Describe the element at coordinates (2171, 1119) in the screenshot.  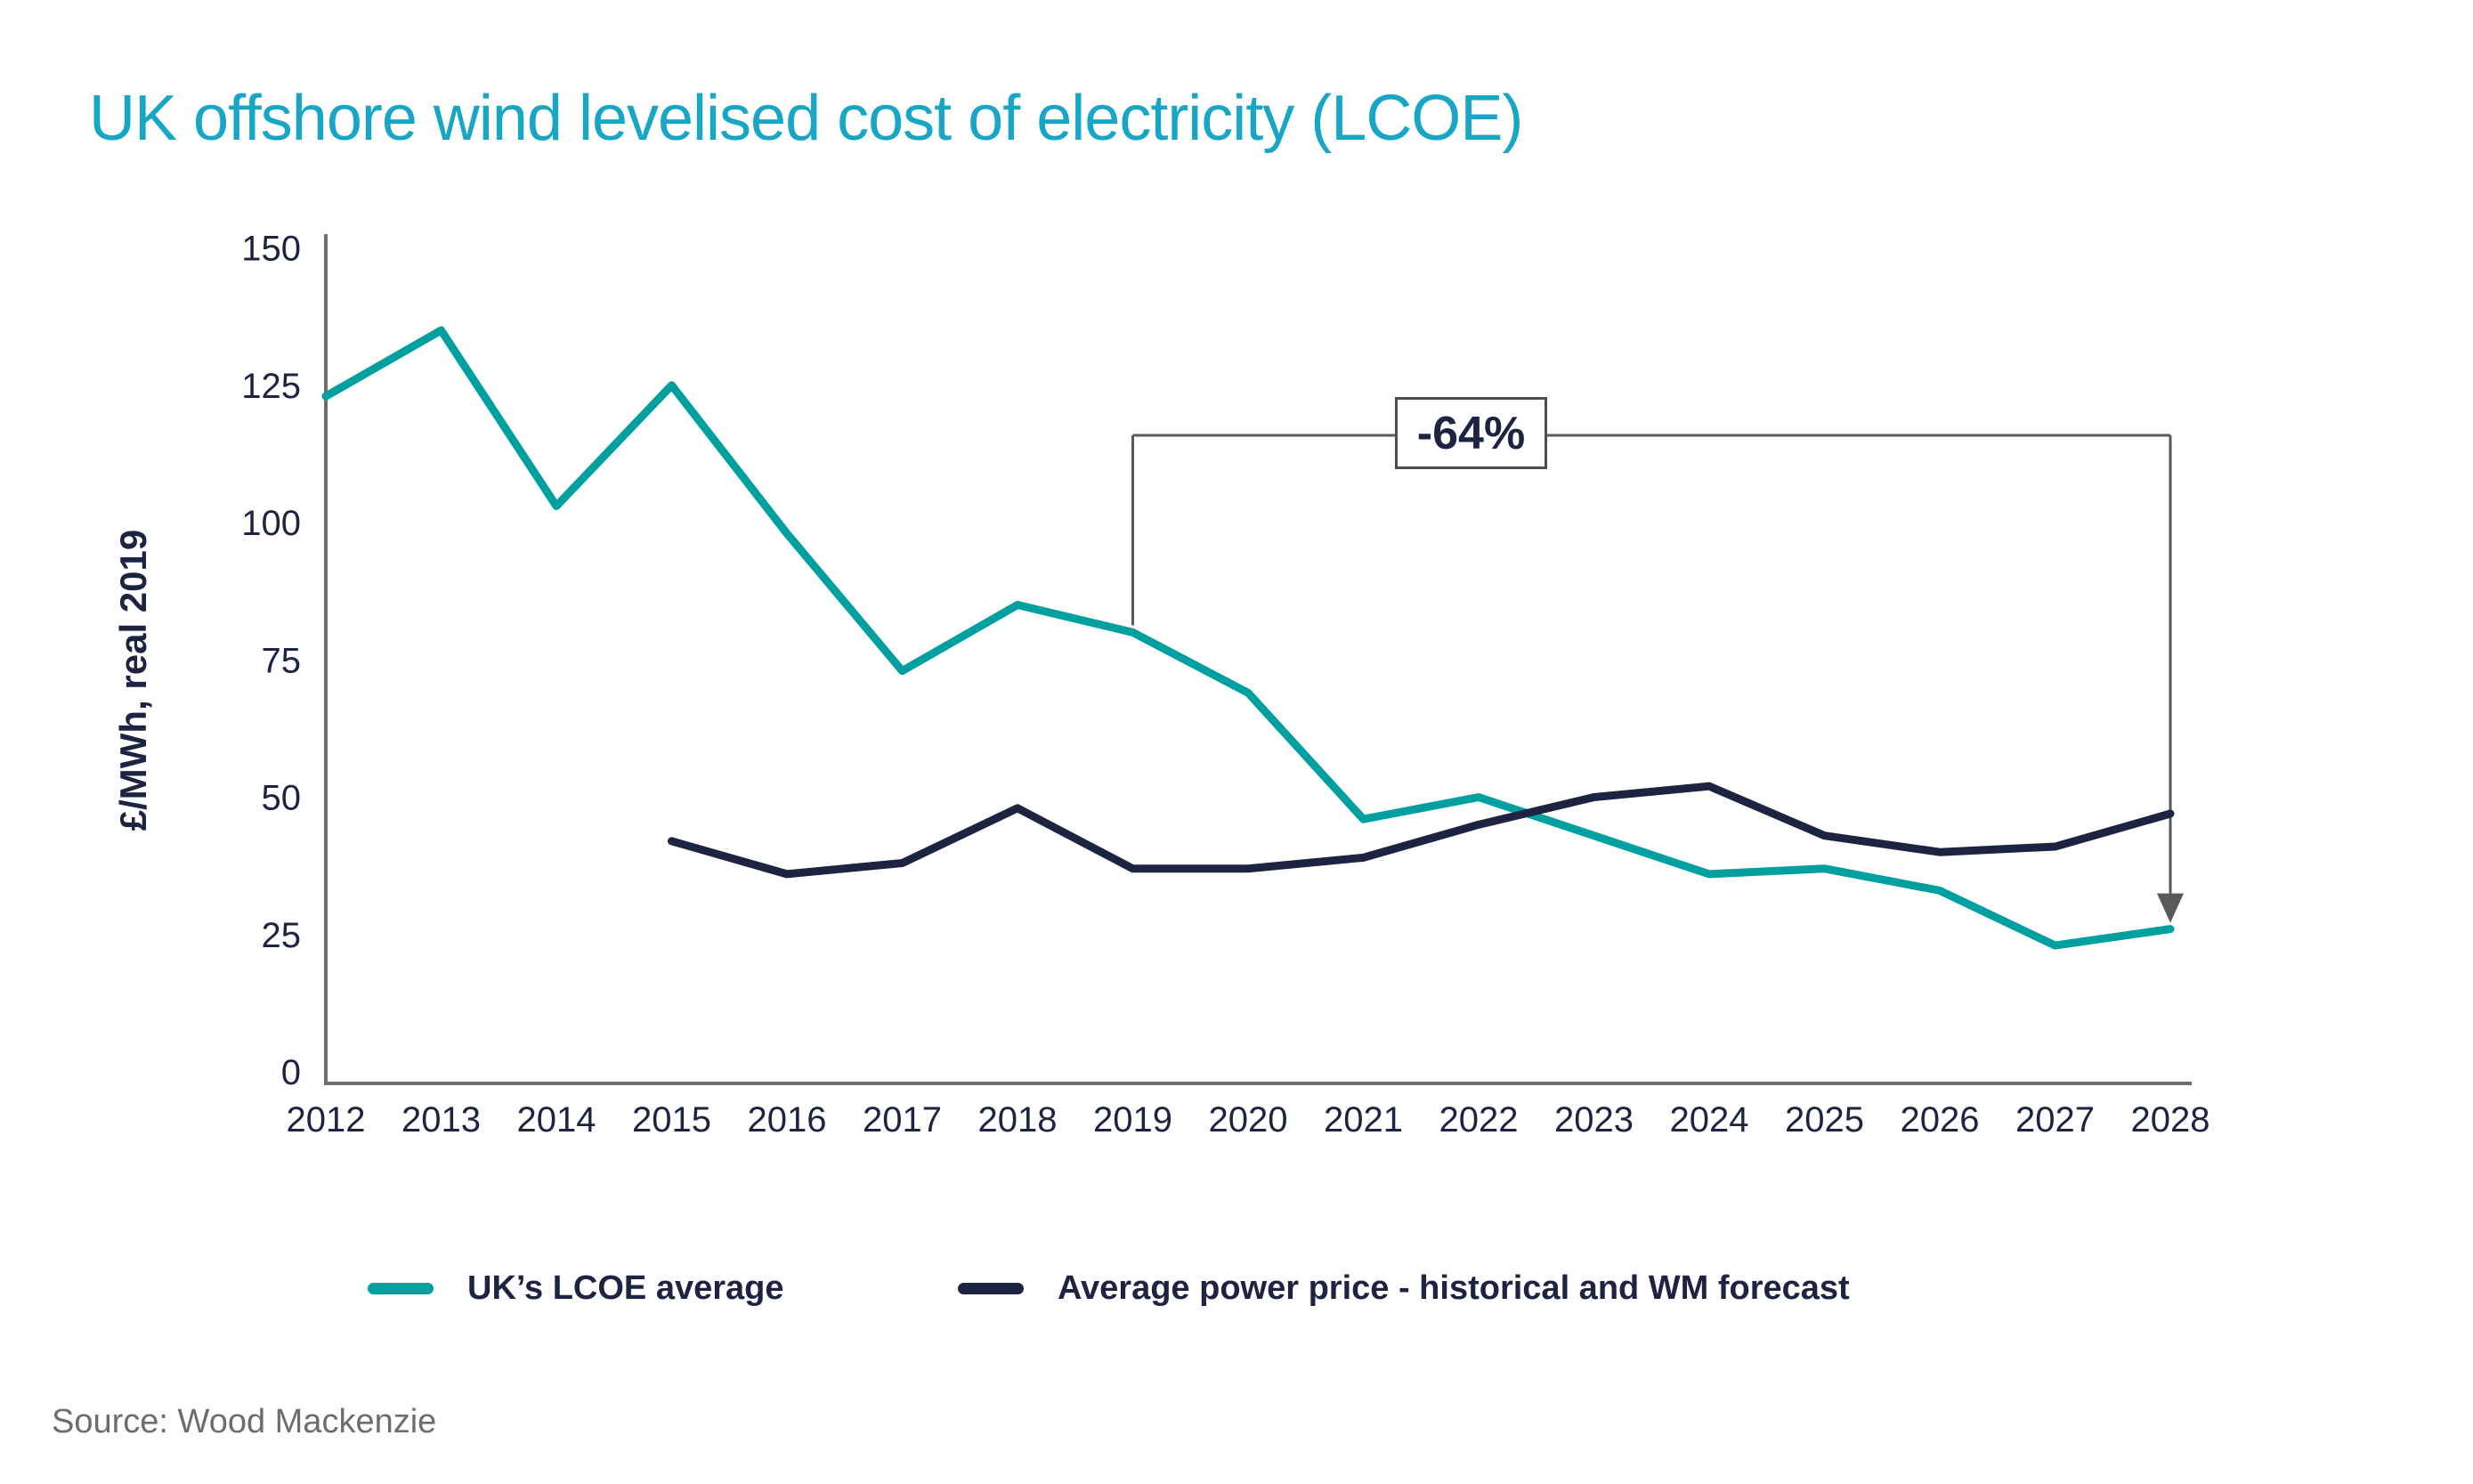
I see `x-tick-label: 2028` at that location.